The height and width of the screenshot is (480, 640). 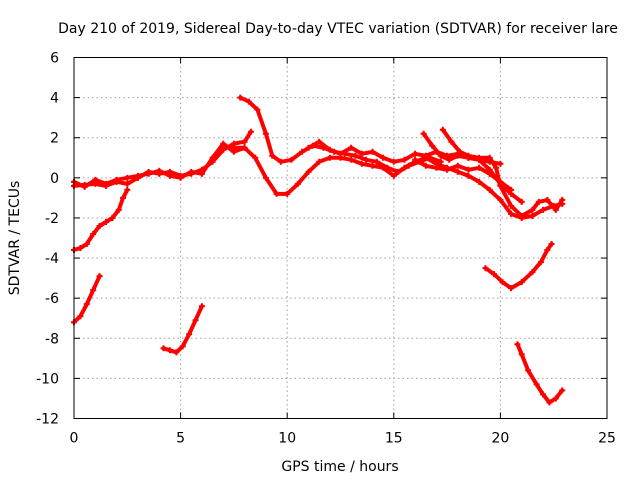 I want to click on y-tick-label: 6, so click(x=54, y=59).